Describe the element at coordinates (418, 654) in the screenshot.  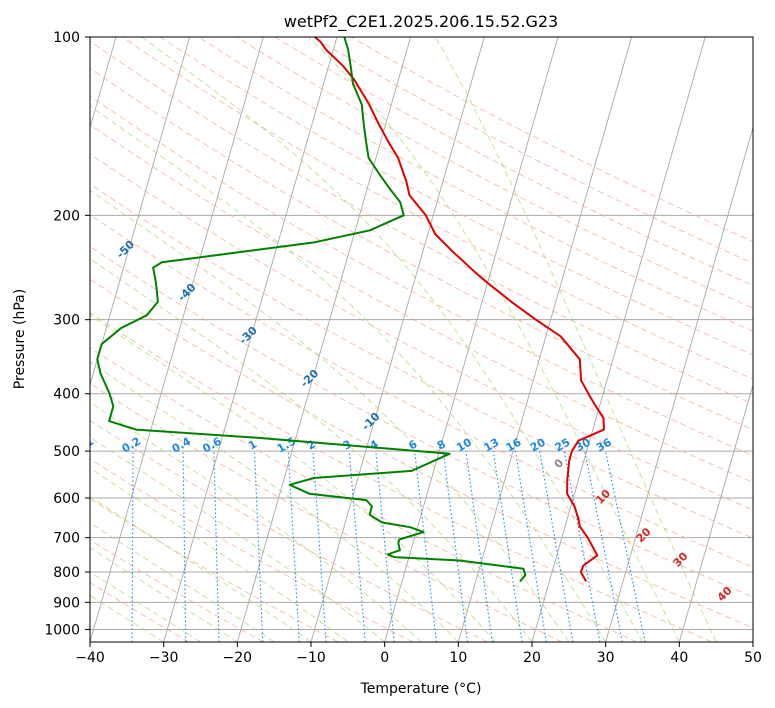
I see `x-axis: −40 −30 −20 −10 0 10 20 30 40 50` at that location.